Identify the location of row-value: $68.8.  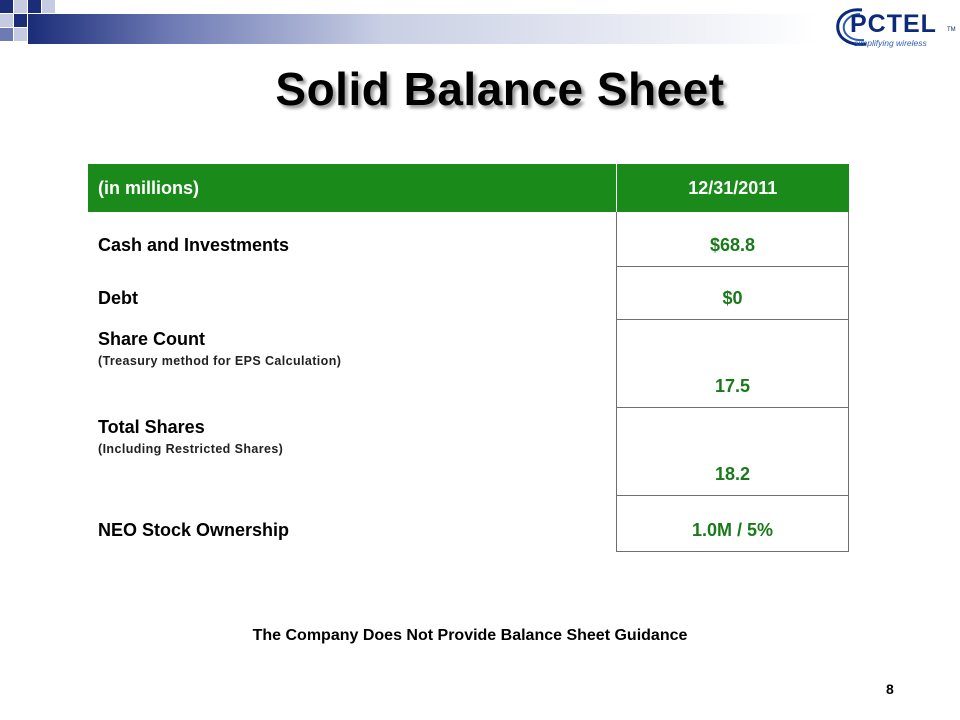
(732, 239).